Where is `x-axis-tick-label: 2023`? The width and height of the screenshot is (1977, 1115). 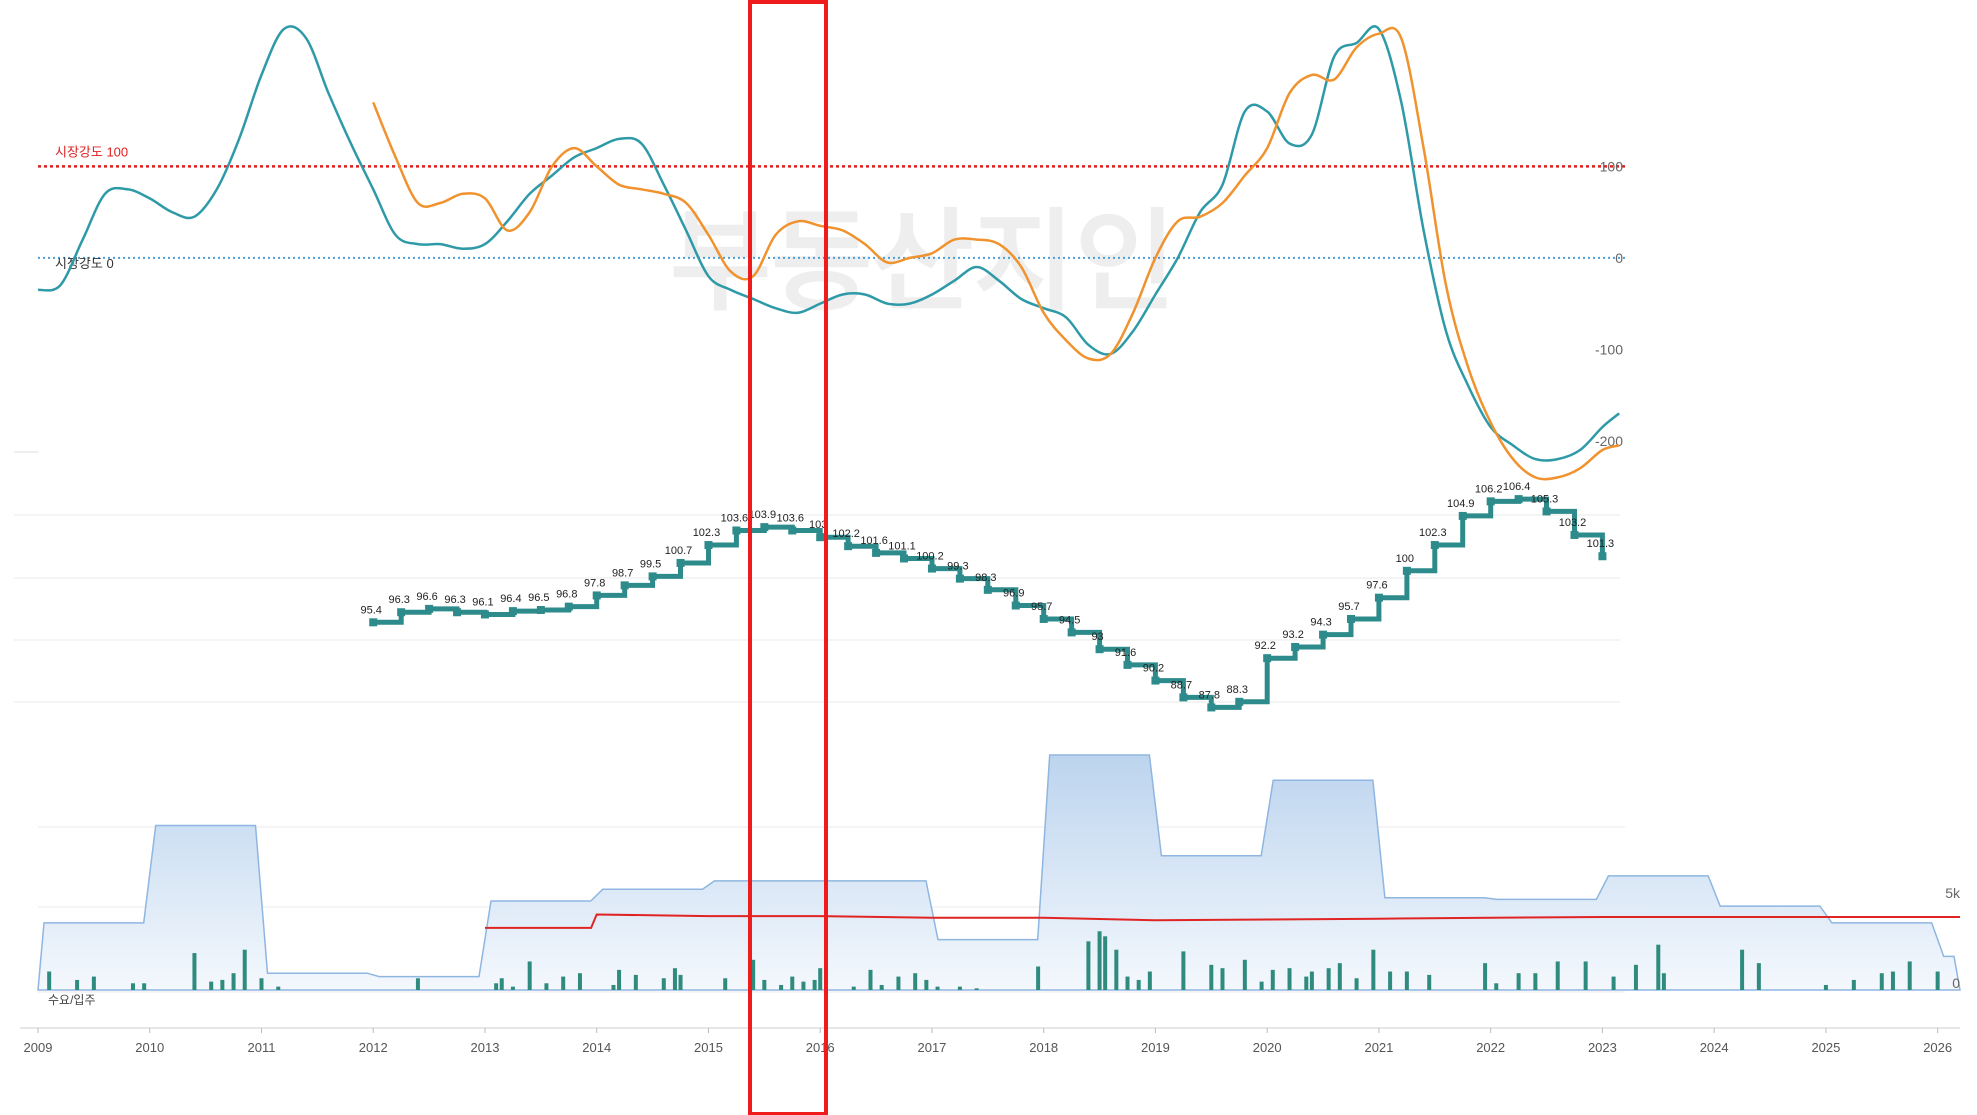 x-axis-tick-label: 2023 is located at coordinates (1602, 1047).